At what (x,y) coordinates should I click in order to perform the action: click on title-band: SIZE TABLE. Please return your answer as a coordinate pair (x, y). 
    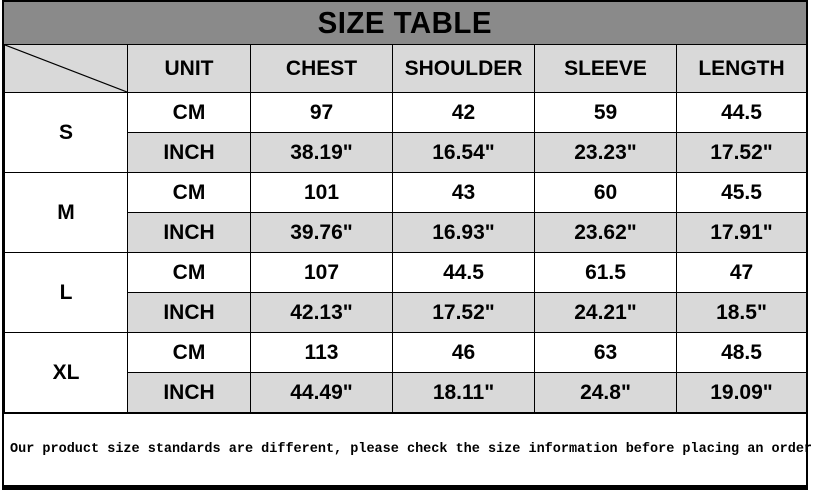
    Looking at the image, I should click on (405, 23).